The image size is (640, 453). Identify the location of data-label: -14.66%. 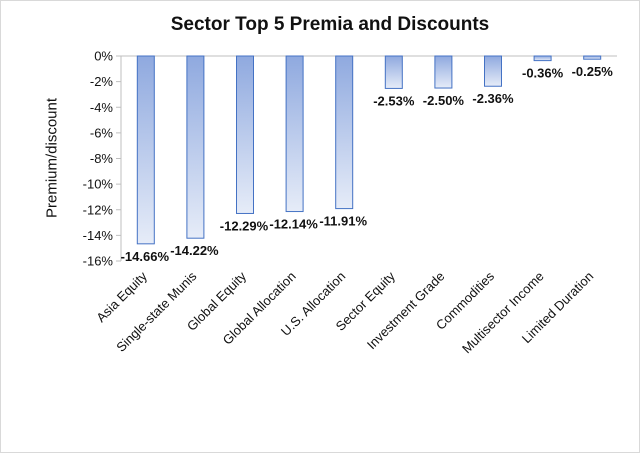
(145, 256).